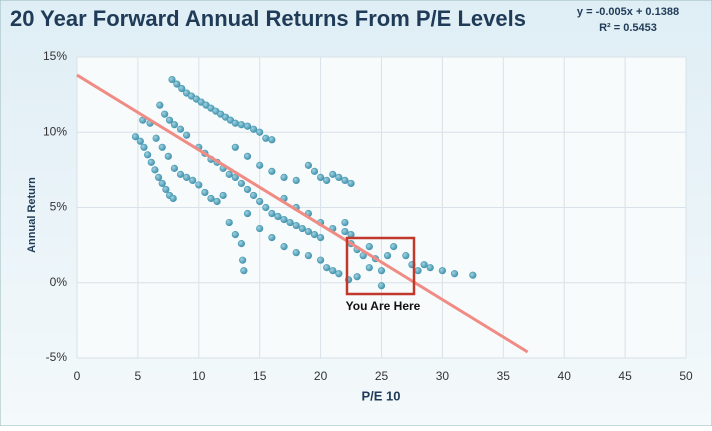 The width and height of the screenshot is (712, 431). I want to click on x-tick-label: 45, so click(625, 376).